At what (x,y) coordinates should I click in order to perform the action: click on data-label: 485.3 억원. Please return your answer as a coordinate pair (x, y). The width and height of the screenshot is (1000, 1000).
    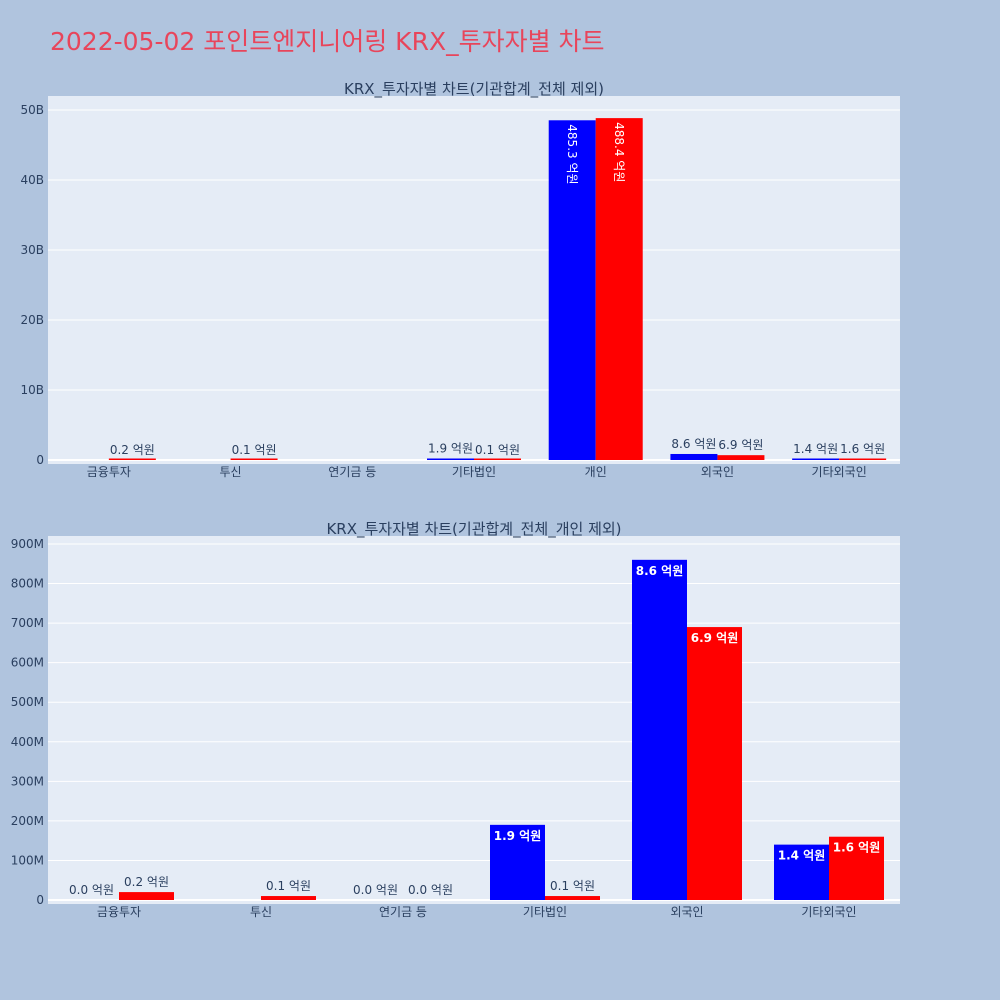
    Looking at the image, I should click on (572, 154).